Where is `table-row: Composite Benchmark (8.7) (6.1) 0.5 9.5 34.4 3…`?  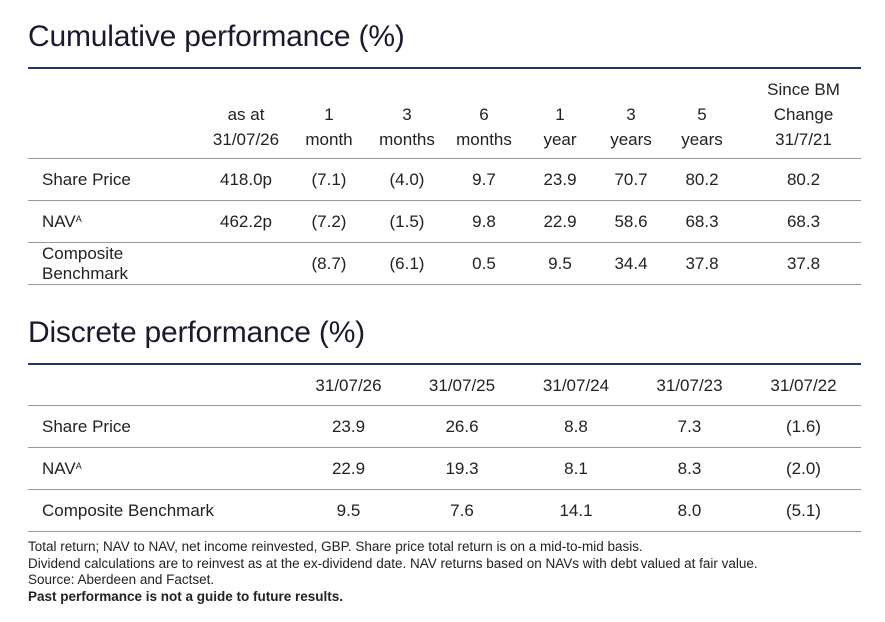 table-row: Composite Benchmark (8.7) (6.1) 0.5 9.5 34.4 3… is located at coordinates (444, 263).